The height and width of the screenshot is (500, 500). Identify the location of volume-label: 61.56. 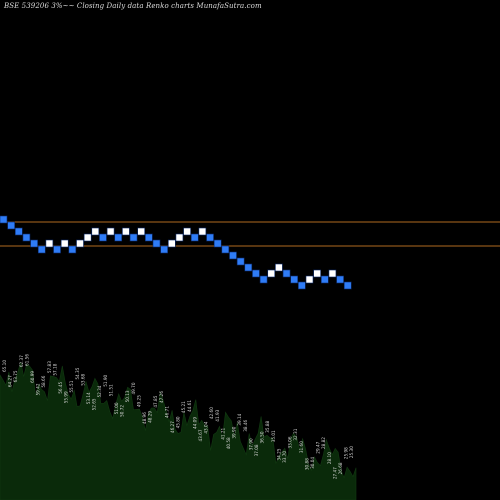
(26, 360).